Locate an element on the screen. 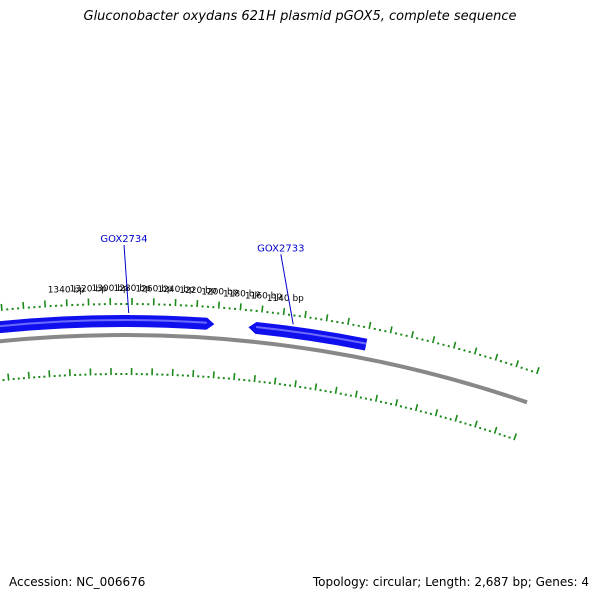 This screenshot has width=600, height=600. gene-label: GOX2733 is located at coordinates (280, 248).